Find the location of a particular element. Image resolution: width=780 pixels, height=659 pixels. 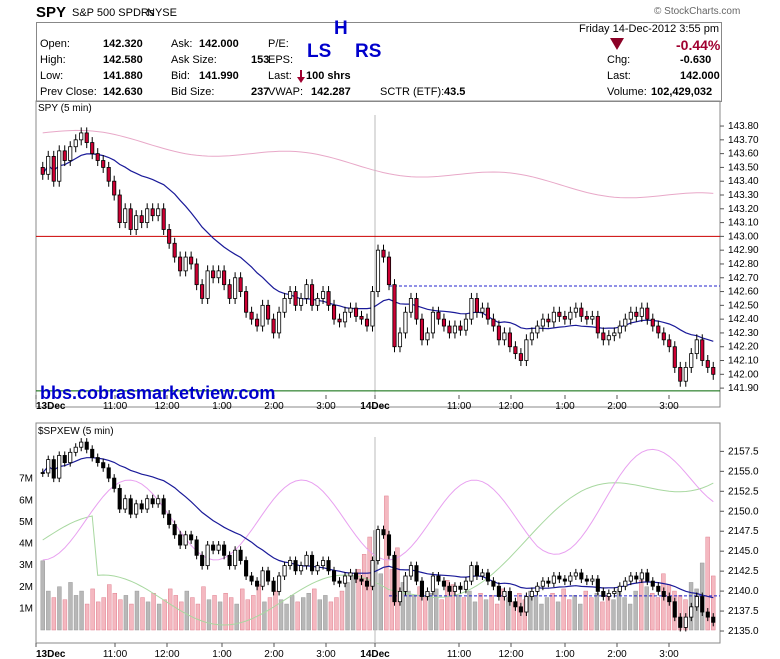

eps-label: EPS: is located at coordinates (281, 60).